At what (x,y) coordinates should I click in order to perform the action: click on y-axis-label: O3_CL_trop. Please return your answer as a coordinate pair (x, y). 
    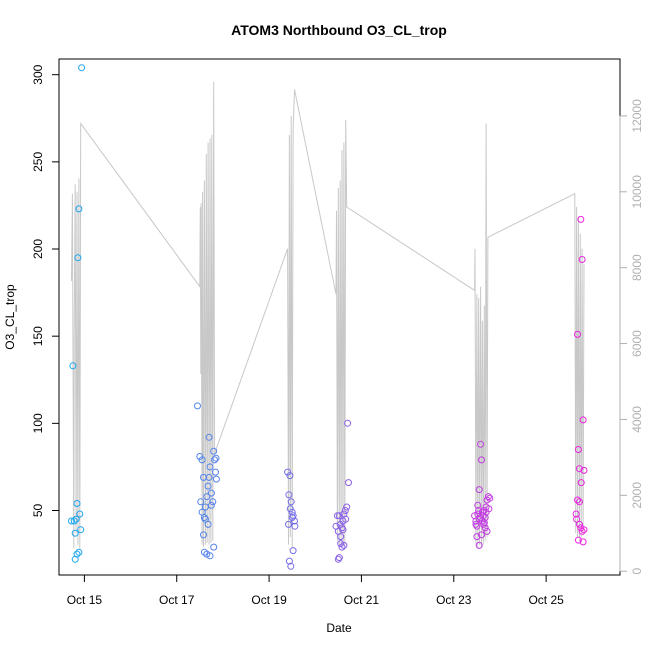
    Looking at the image, I should click on (10, 317).